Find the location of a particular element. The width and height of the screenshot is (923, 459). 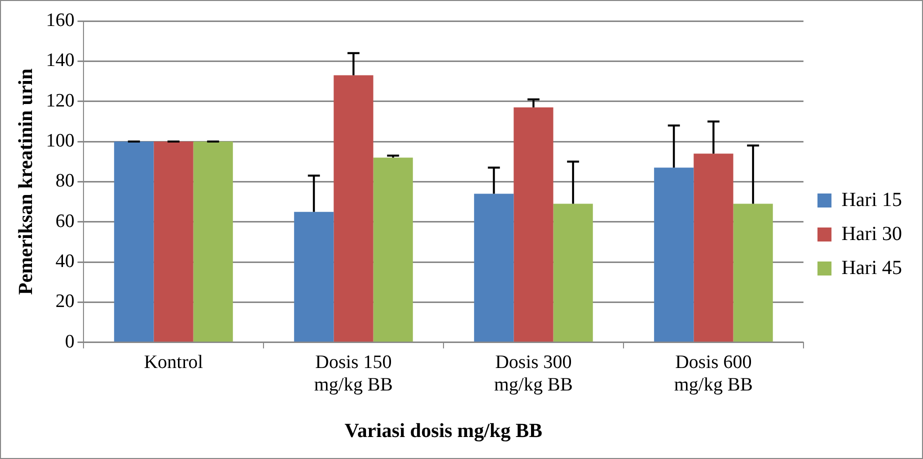

x-tick-label: Kontrol is located at coordinates (174, 362).